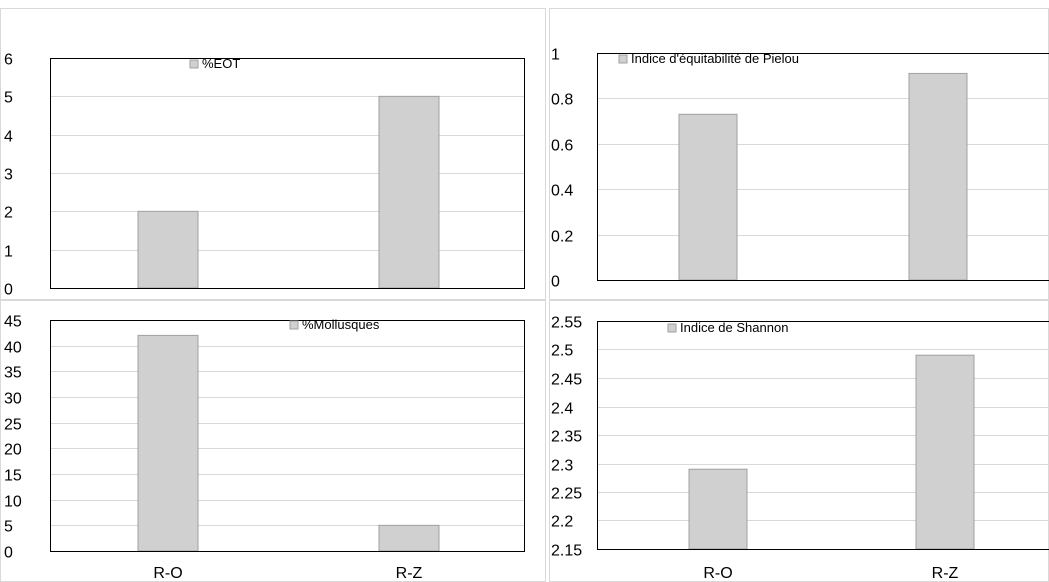 The width and height of the screenshot is (1049, 582). I want to click on y-tick-label: 35, so click(13, 373).